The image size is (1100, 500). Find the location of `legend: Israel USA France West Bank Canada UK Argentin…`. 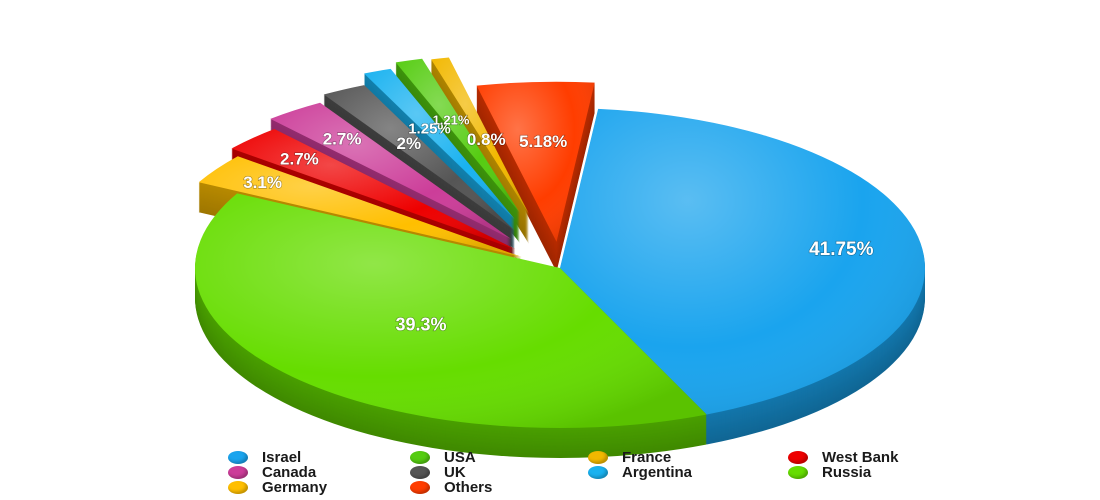

legend: Israel USA France West Bank Canada UK Argentin… is located at coordinates (628, 474).